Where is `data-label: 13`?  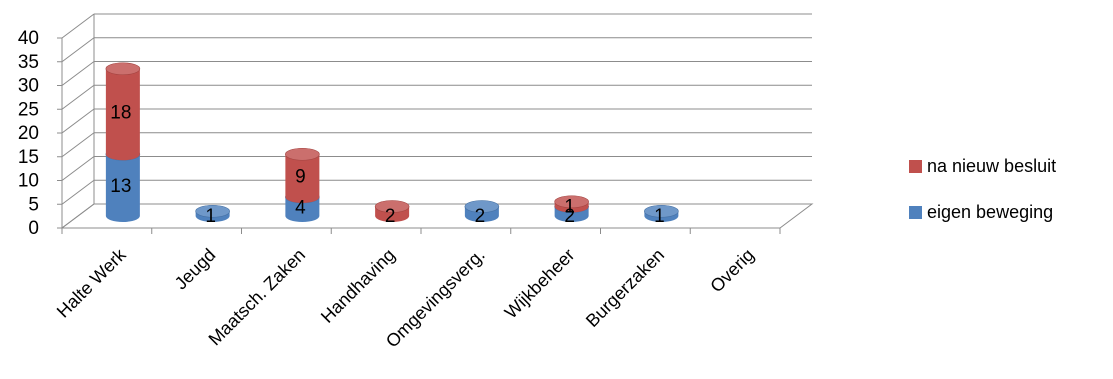 data-label: 13 is located at coordinates (120, 186).